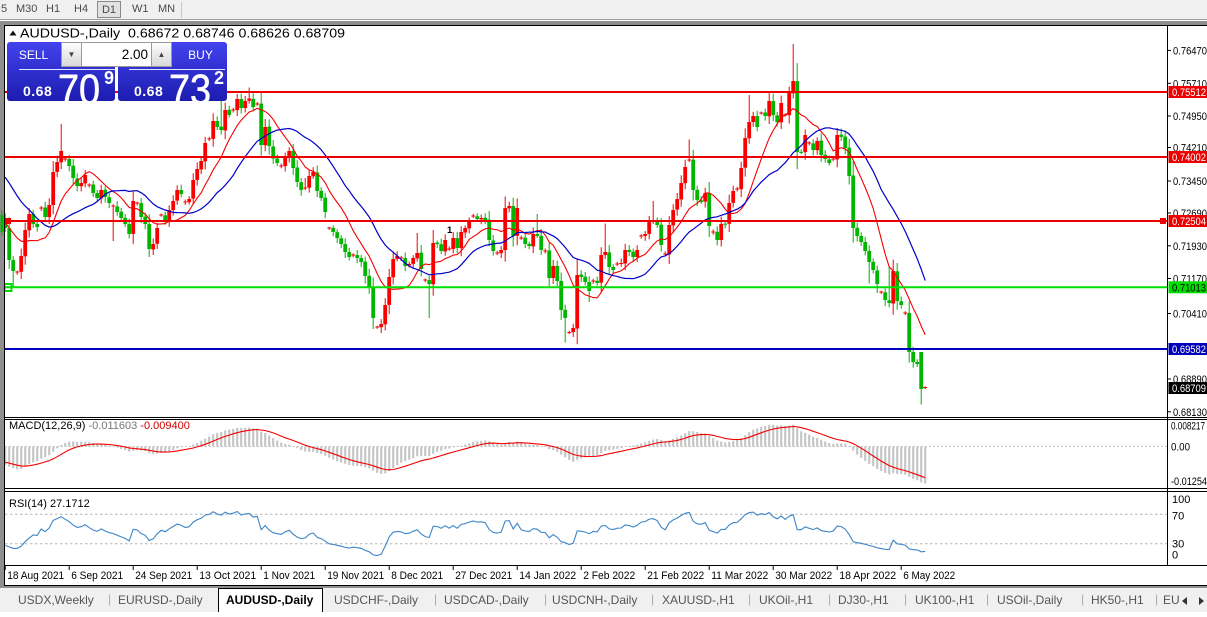 The width and height of the screenshot is (1207, 617). What do you see at coordinates (450, 230) in the screenshot?
I see `svg-text: 1` at bounding box center [450, 230].